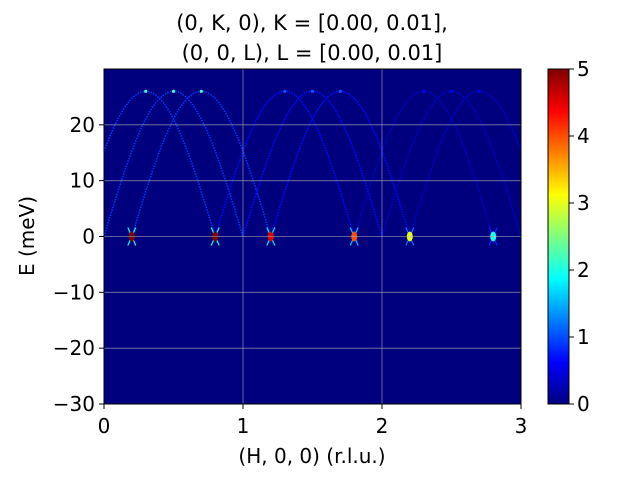 This screenshot has width=640, height=480. Describe the element at coordinates (558, 236) in the screenshot. I see `colorbar` at that location.